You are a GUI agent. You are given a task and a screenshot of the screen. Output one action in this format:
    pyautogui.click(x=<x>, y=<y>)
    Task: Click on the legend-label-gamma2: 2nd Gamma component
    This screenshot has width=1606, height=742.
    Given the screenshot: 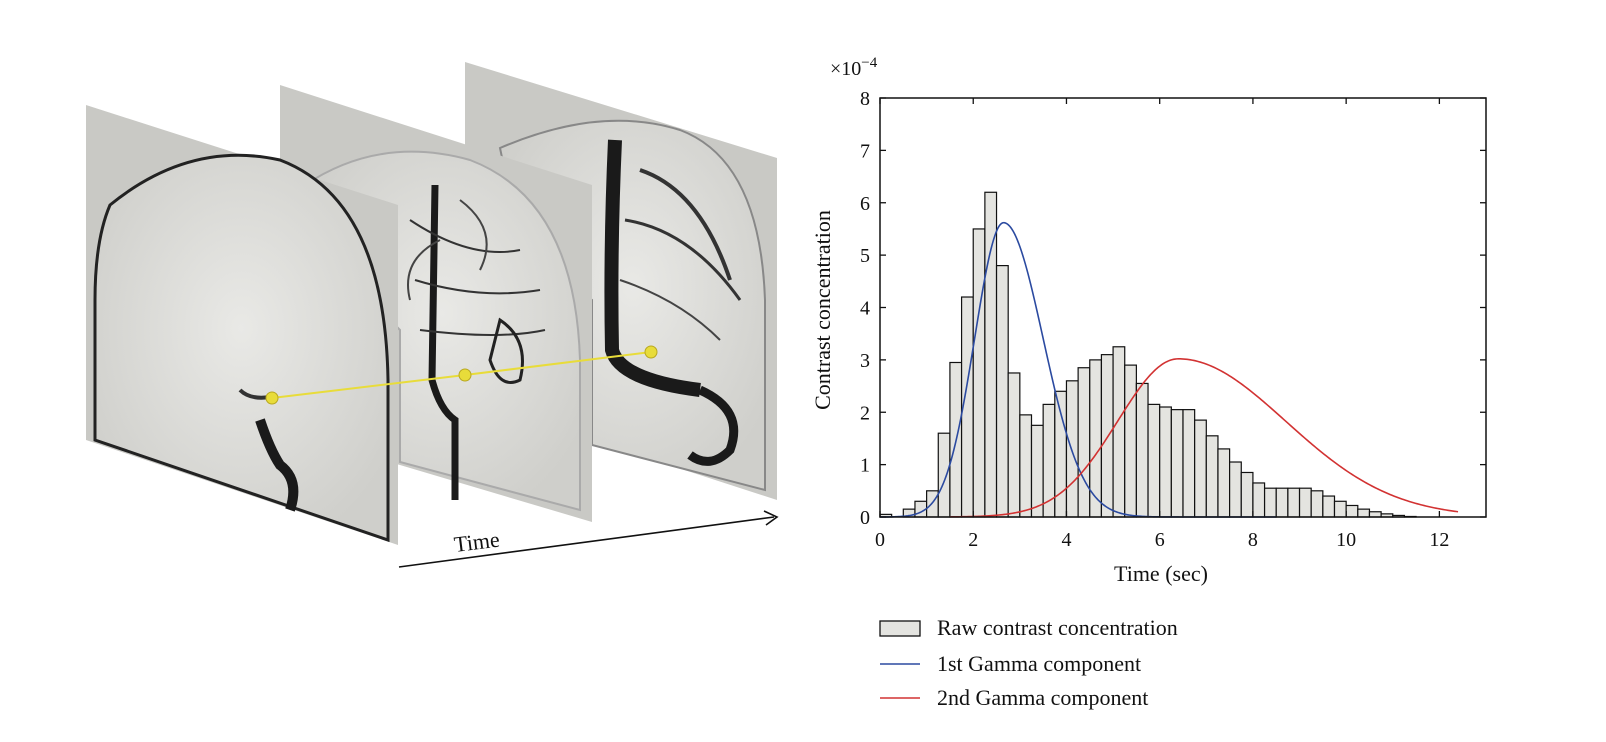 What is the action you would take?
    pyautogui.click(x=1042, y=697)
    